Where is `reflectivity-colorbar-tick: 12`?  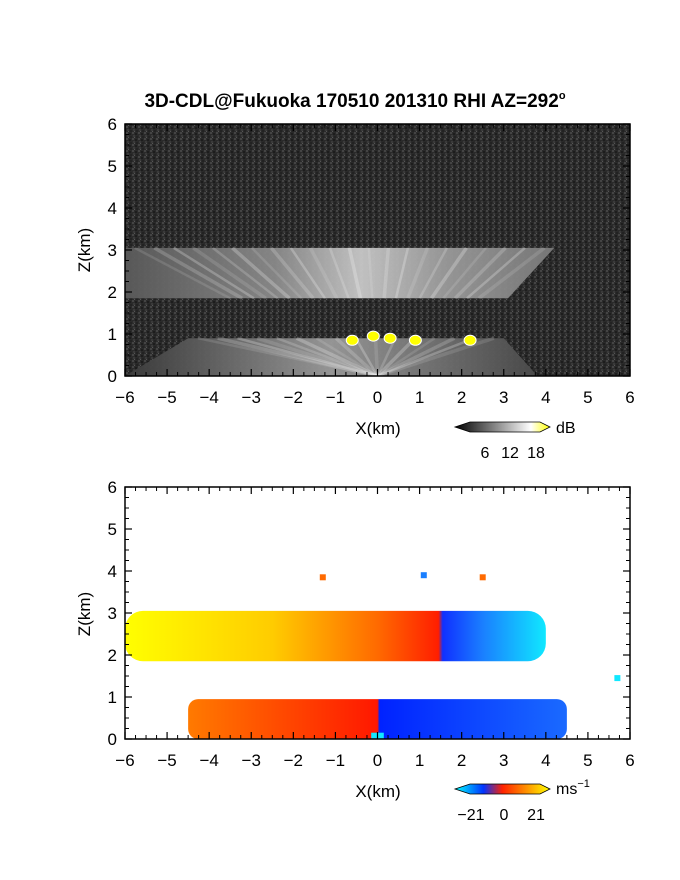
reflectivity-colorbar-tick: 12 is located at coordinates (510, 453).